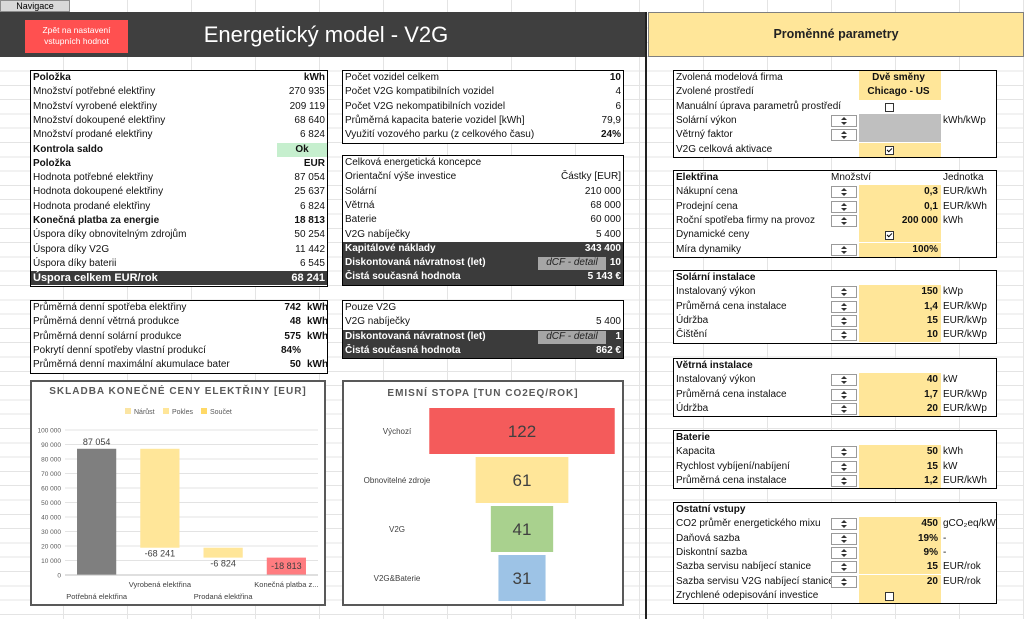 This screenshot has width=1024, height=619. I want to click on y-tick-label: 50 000, so click(51, 503).